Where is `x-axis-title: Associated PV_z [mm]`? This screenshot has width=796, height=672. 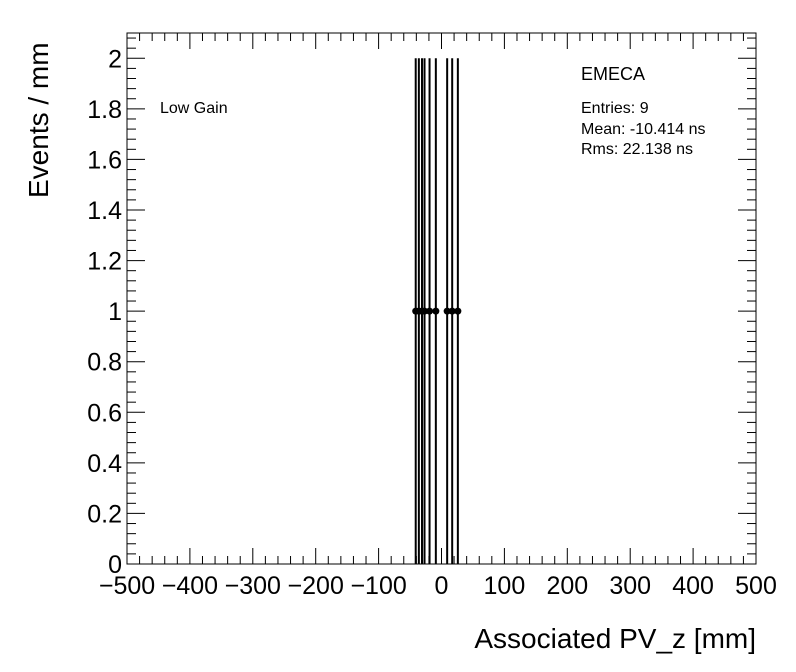
x-axis-title: Associated PV_z [mm] is located at coordinates (615, 638).